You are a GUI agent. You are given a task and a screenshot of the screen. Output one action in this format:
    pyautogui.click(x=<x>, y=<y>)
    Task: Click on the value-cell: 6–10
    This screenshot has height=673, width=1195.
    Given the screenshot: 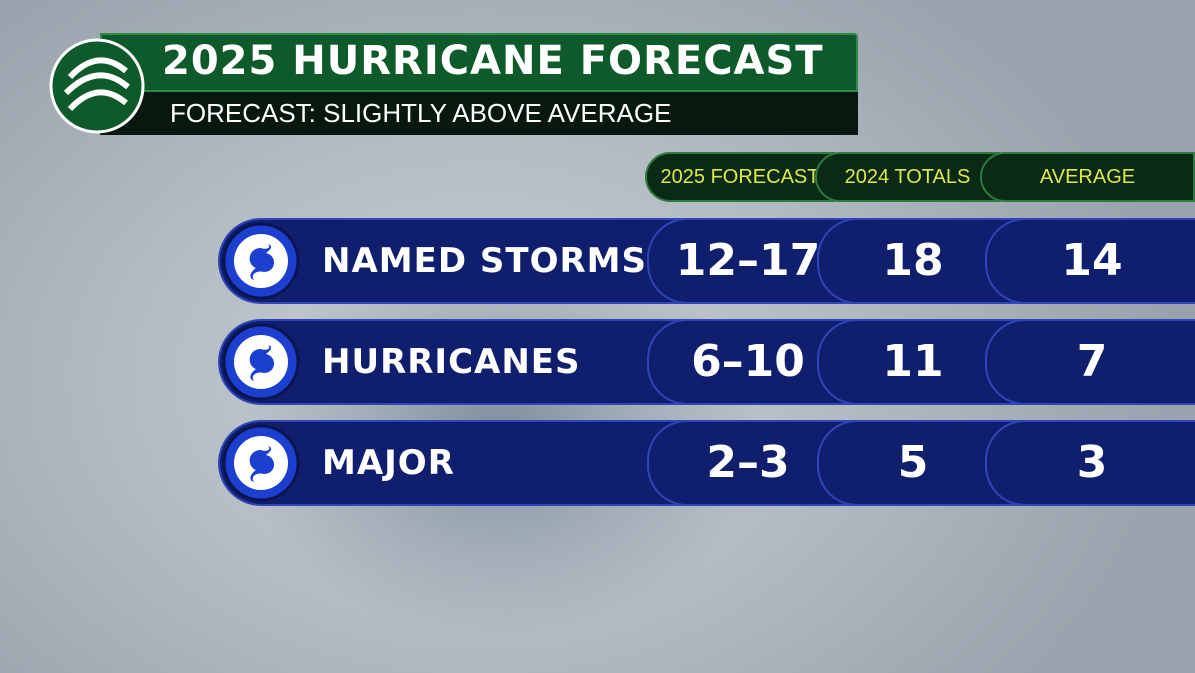 What is the action you would take?
    pyautogui.click(x=747, y=362)
    